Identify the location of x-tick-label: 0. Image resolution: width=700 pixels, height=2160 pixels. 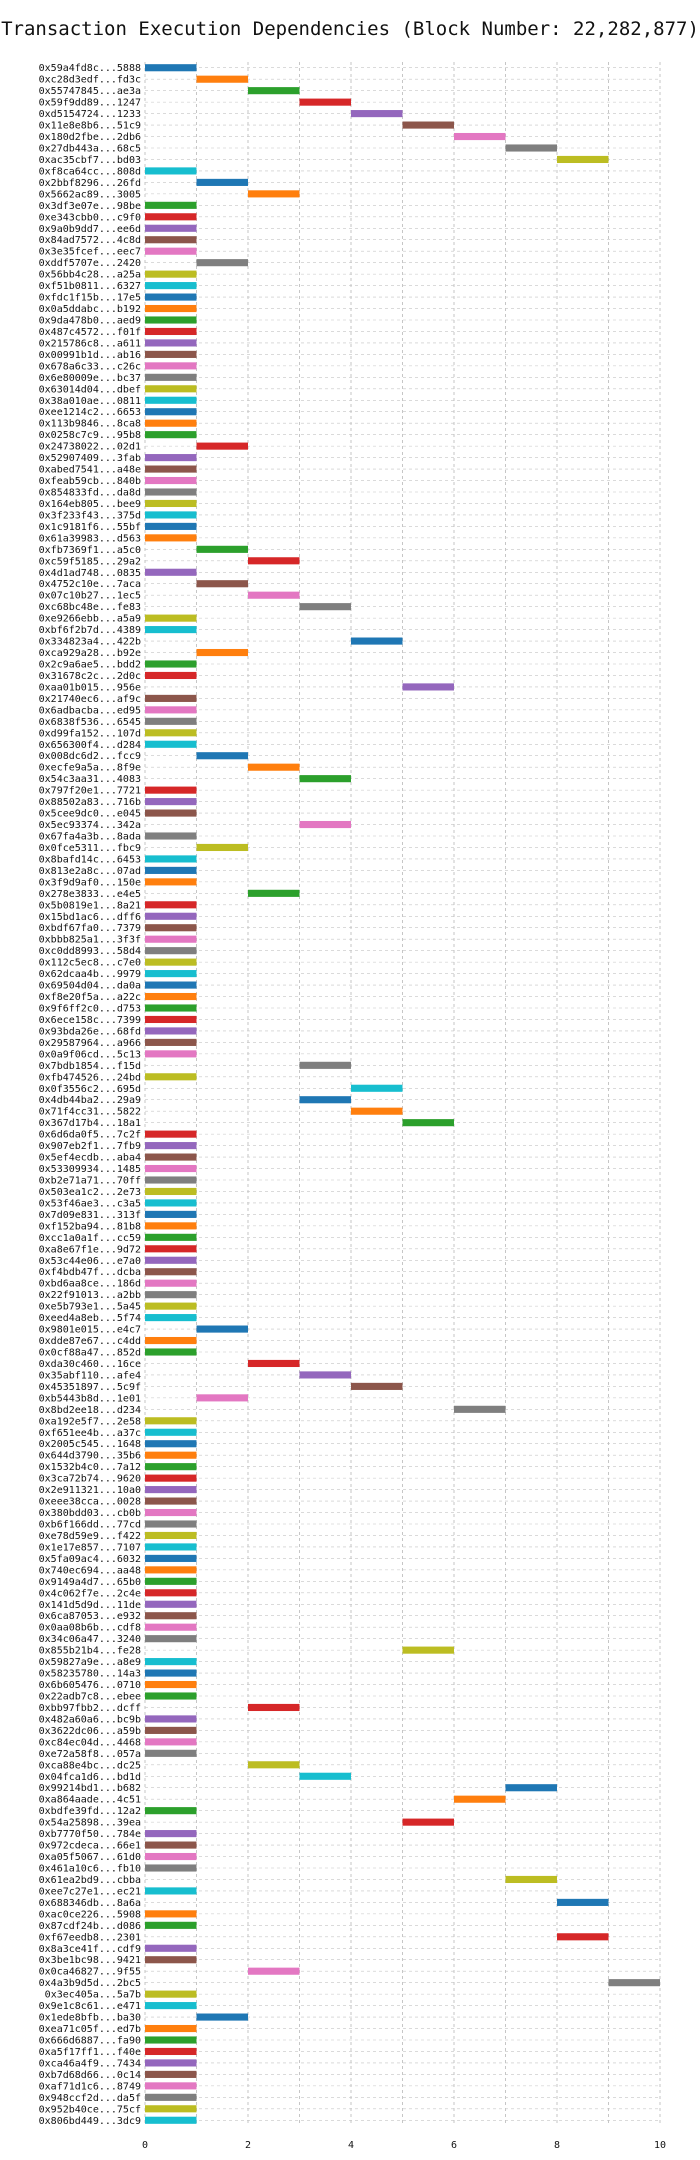
(145, 2145).